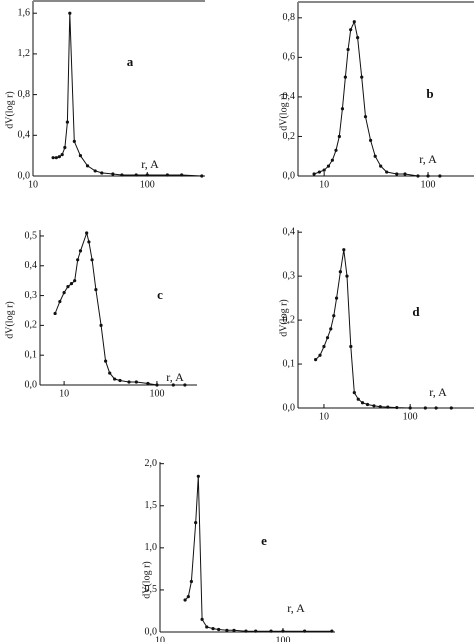 The height and width of the screenshot is (642, 474). Describe the element at coordinates (130, 61) in the screenshot. I see `panel-label: a` at that location.